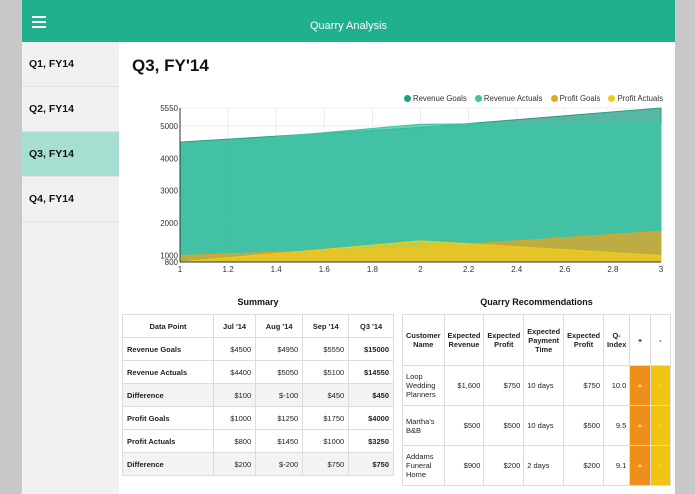 Image resolution: width=695 pixels, height=494 pixels. Describe the element at coordinates (169, 223) in the screenshot. I see `y-tick-label: 2000` at that location.